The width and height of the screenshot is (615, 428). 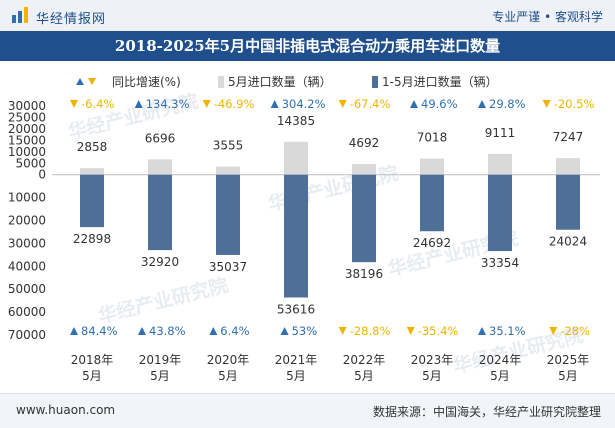 What do you see at coordinates (27, 266) in the screenshot?
I see `y-tick-label: 40000` at bounding box center [27, 266].